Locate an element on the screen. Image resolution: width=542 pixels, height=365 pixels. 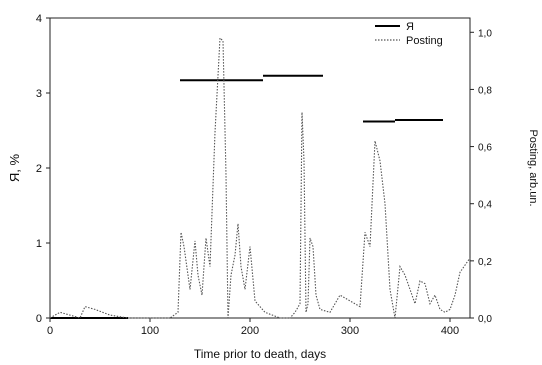
x-tick-label: 300 is located at coordinates (350, 331).